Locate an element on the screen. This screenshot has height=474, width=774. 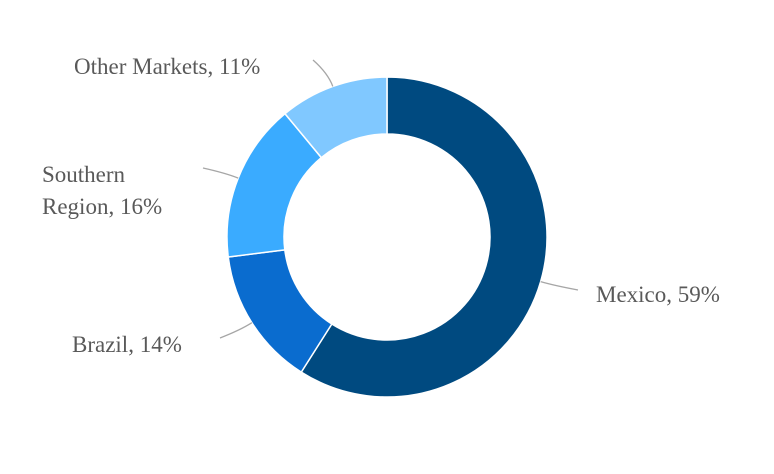
data-label: Brazil, 14% is located at coordinates (127, 344).